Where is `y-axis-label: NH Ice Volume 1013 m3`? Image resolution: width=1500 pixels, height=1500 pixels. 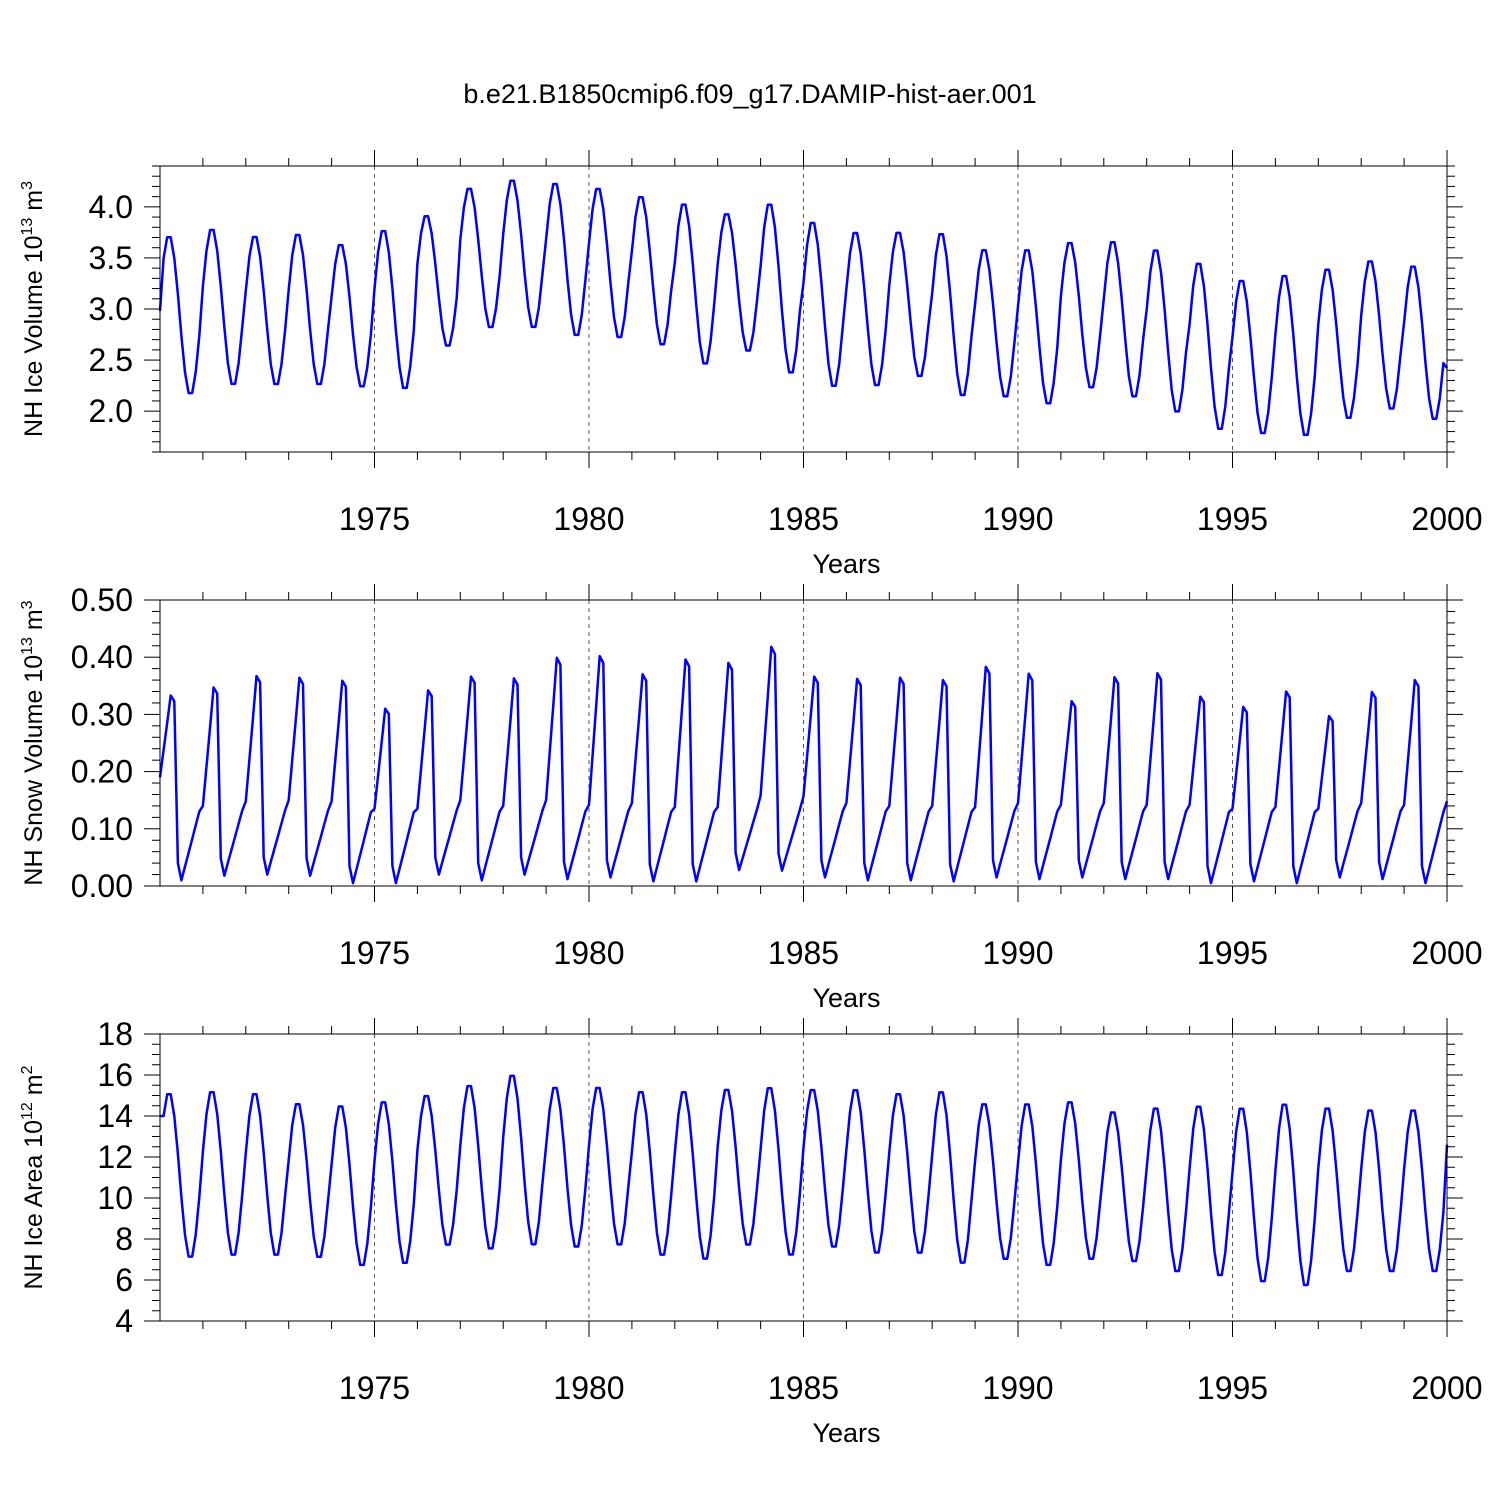
y-axis-label: NH Ice Volume 1013 m3 is located at coordinates (33, 309).